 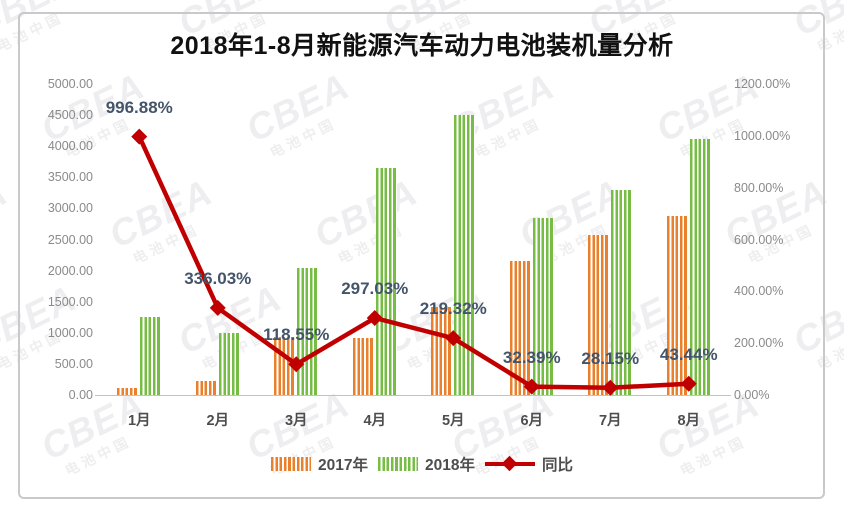 I want to click on line-data-label: 43.44%, so click(x=688, y=354).